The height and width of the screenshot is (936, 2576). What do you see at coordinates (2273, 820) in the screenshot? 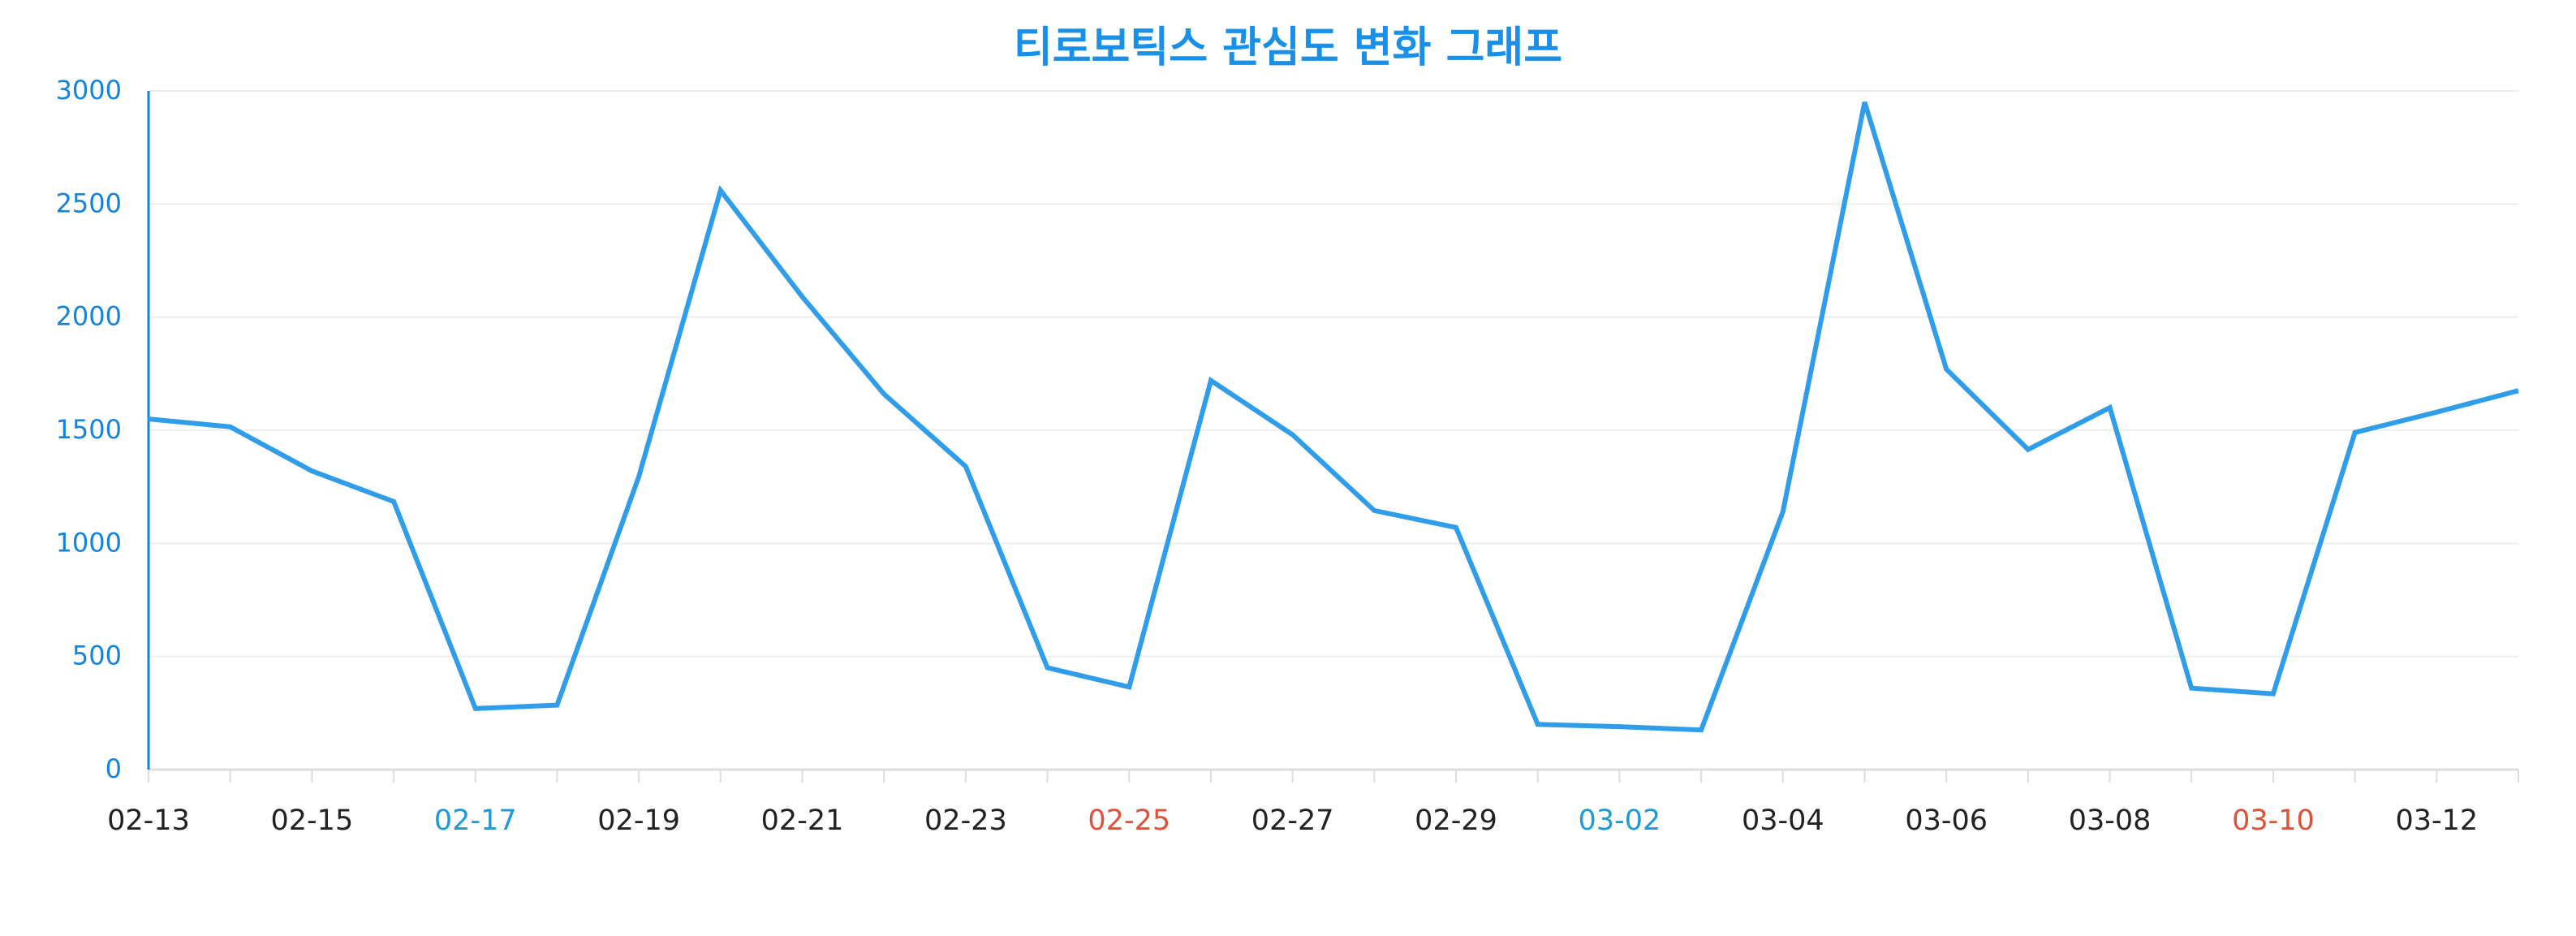
I see `x-tick-label: 03-10` at bounding box center [2273, 820].